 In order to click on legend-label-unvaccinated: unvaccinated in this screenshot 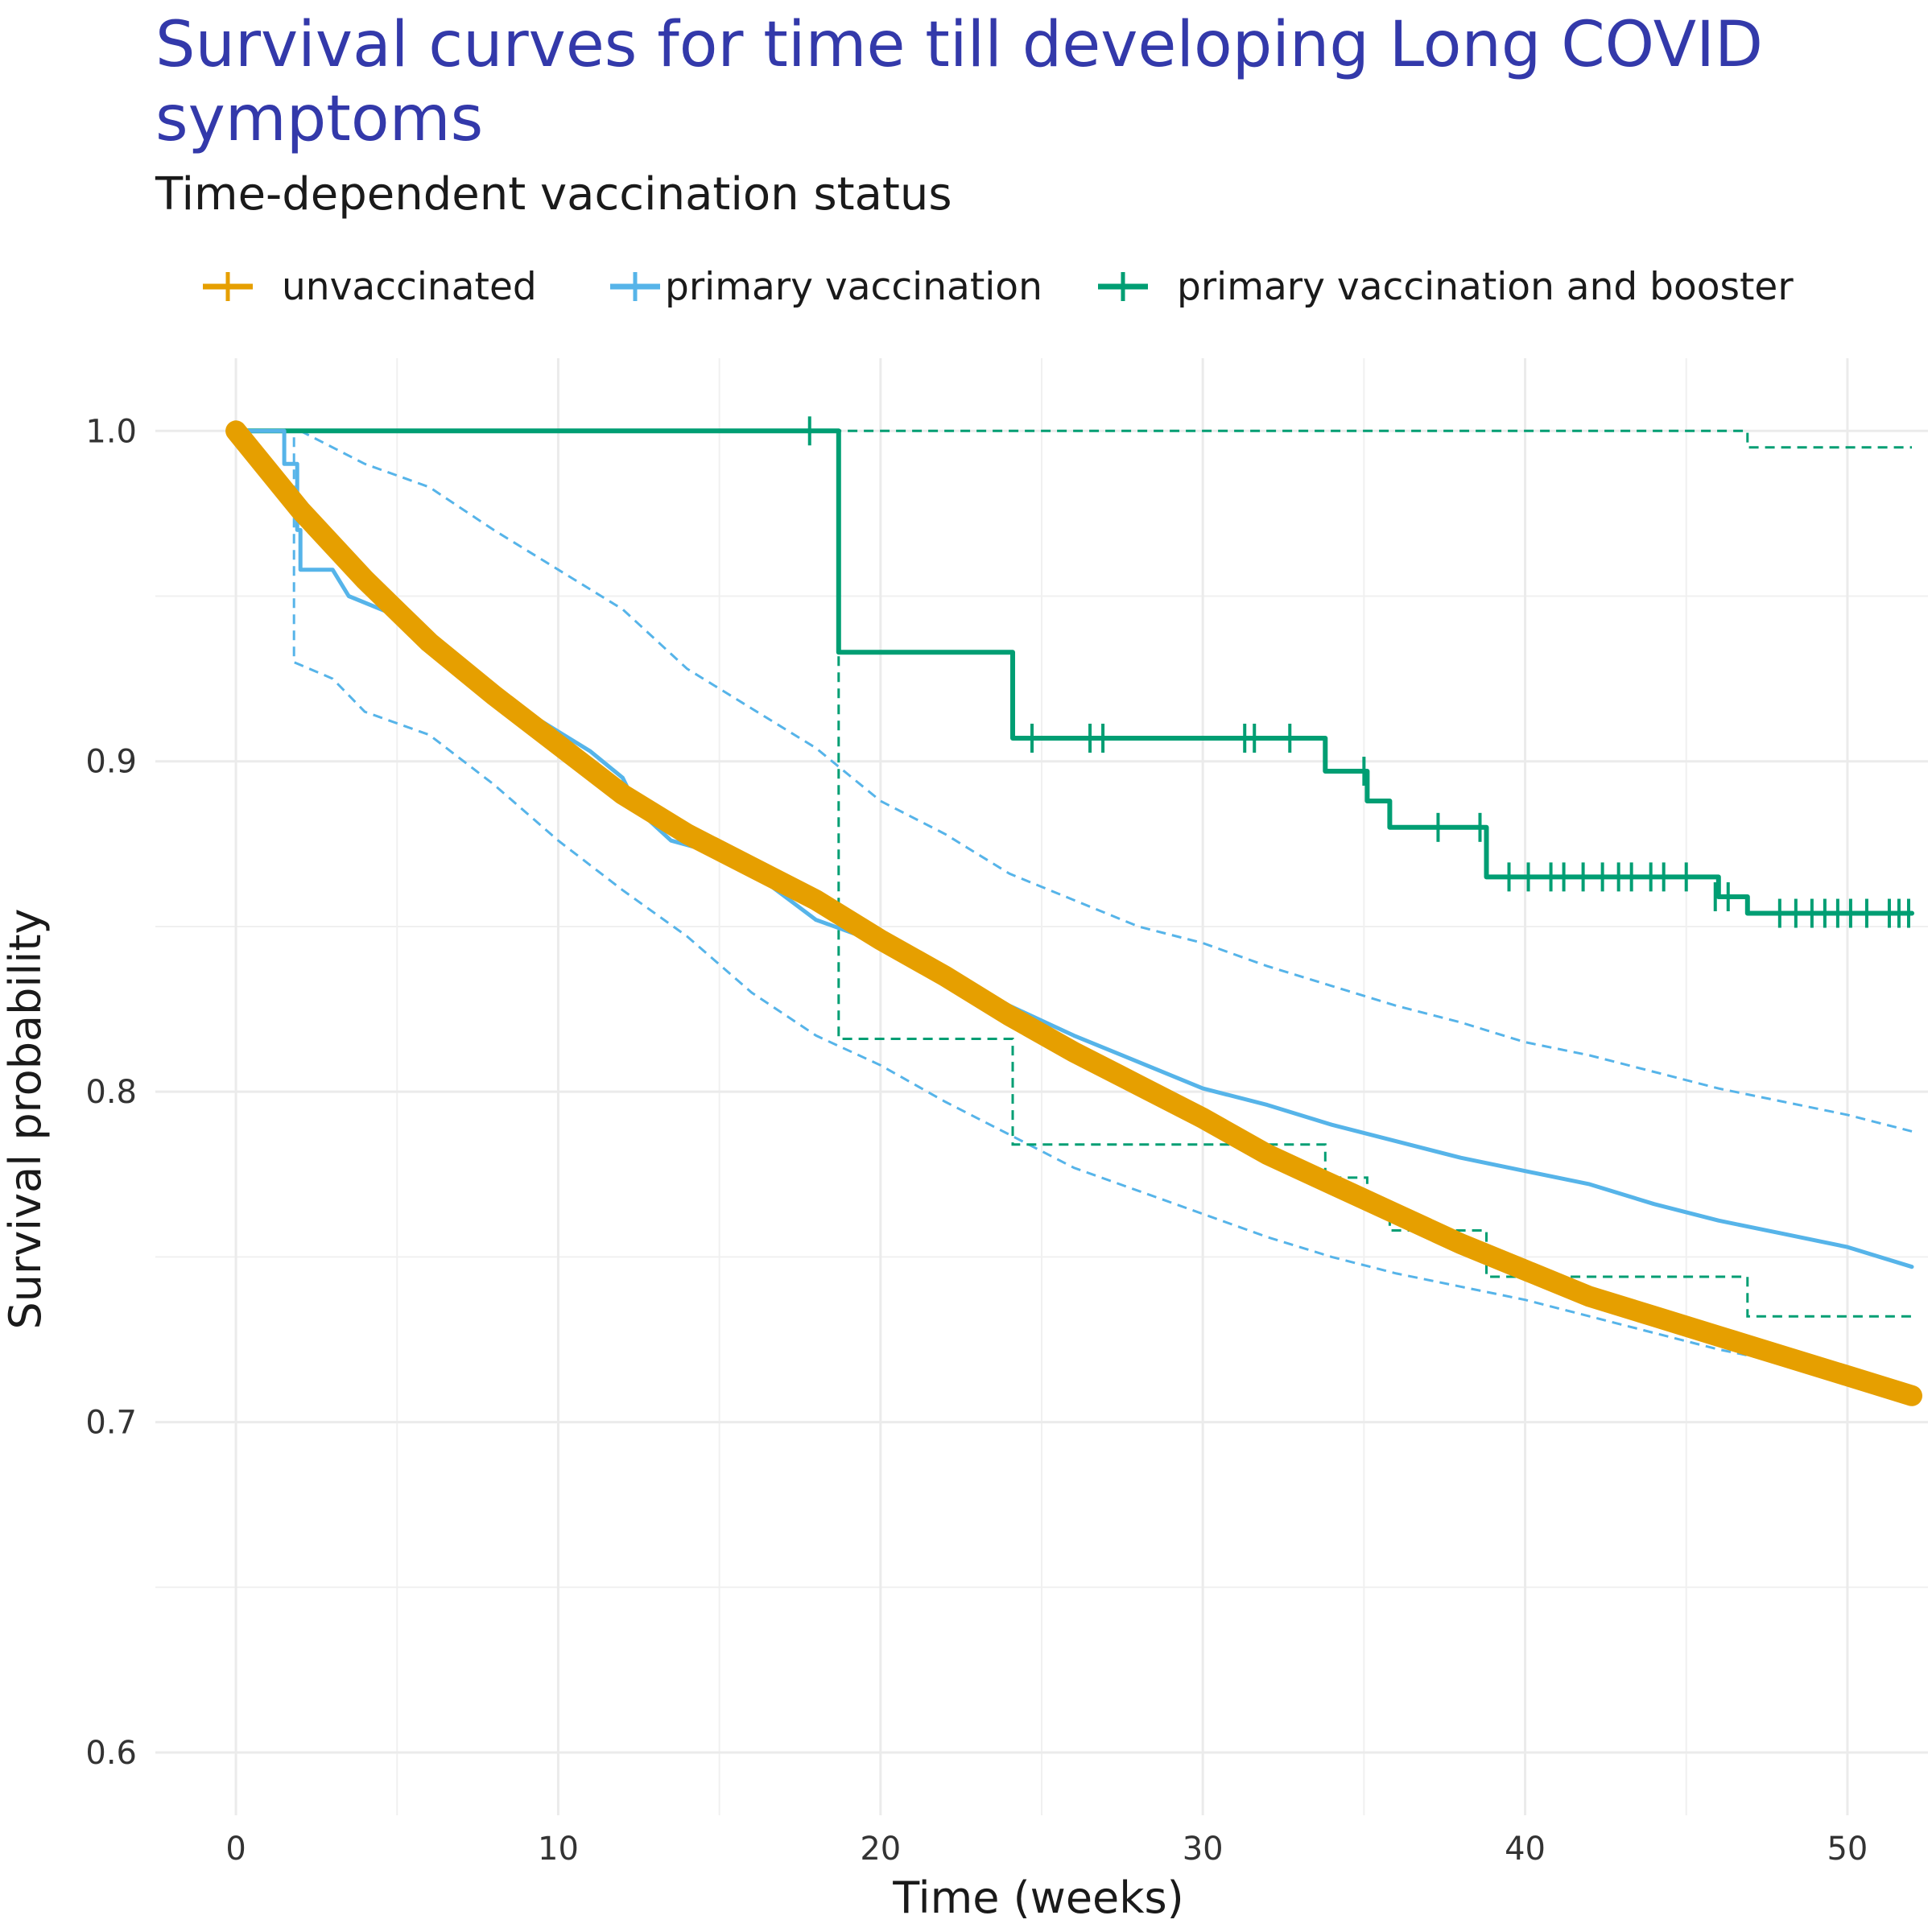, I will do `click(409, 287)`.